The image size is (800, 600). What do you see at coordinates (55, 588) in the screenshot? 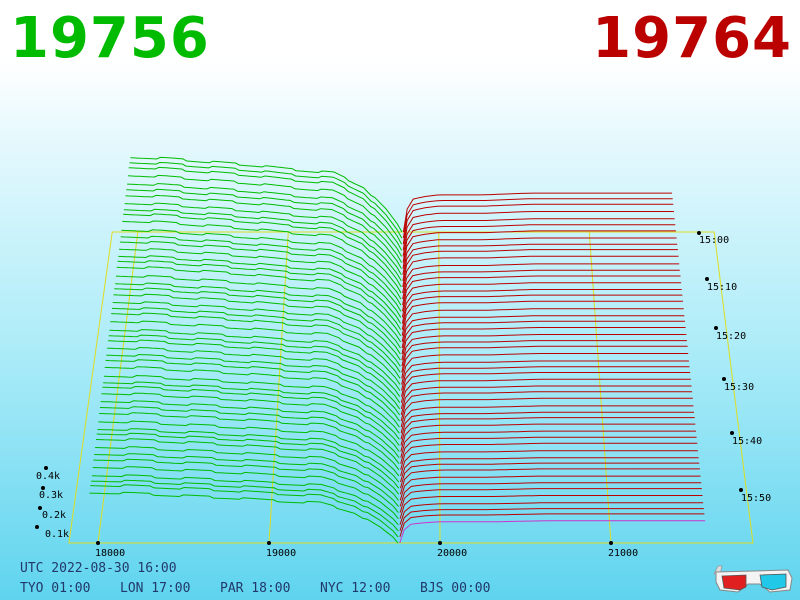
I see `zone-tyo: TYO 01:00` at bounding box center [55, 588].